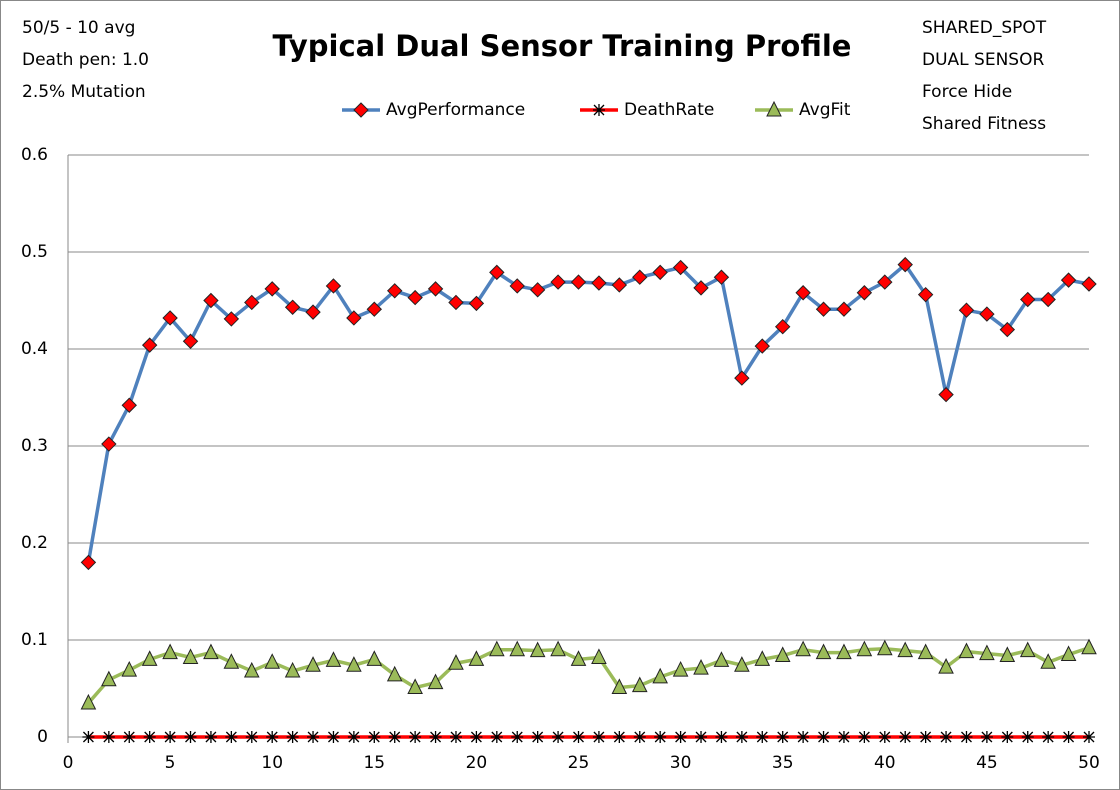 The height and width of the screenshot is (790, 1120). What do you see at coordinates (34, 543) in the screenshot?
I see `y-tick-label: 0.2` at bounding box center [34, 543].